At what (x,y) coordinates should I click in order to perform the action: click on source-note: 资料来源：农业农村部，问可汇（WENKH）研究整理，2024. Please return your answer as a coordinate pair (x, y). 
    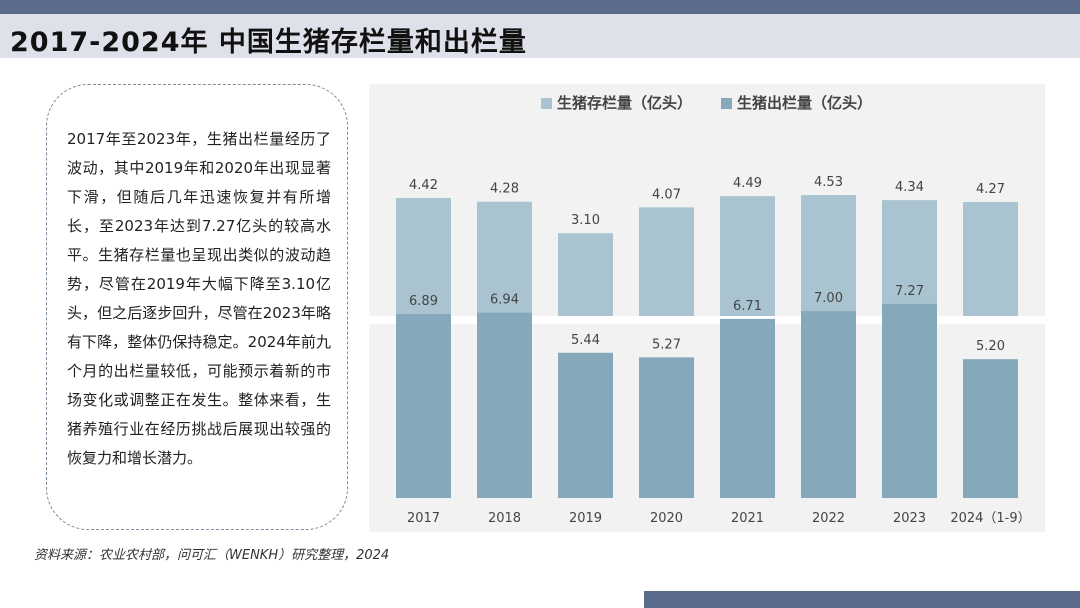
    Looking at the image, I should click on (212, 555).